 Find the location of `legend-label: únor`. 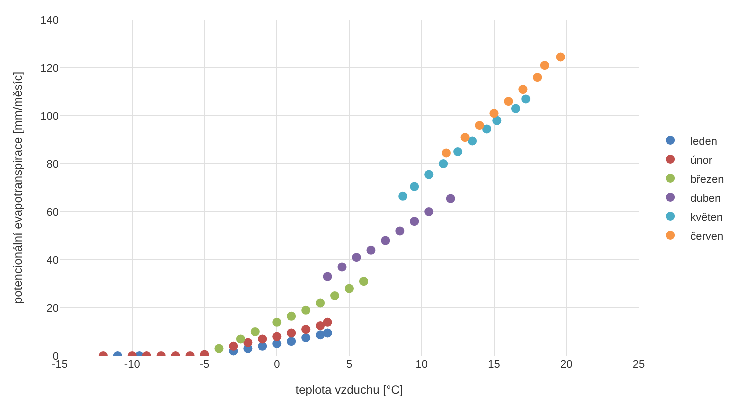

legend-label: únor is located at coordinates (701, 160).